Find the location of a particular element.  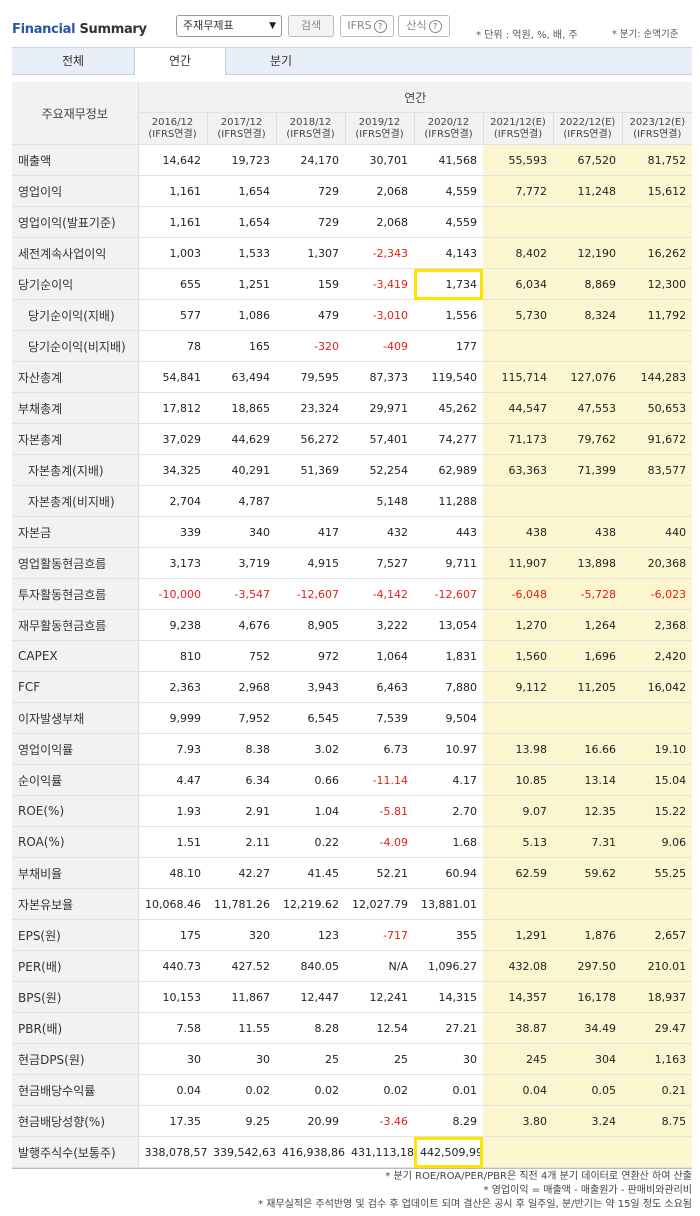

table-cell: 9,112 is located at coordinates (518, 687).